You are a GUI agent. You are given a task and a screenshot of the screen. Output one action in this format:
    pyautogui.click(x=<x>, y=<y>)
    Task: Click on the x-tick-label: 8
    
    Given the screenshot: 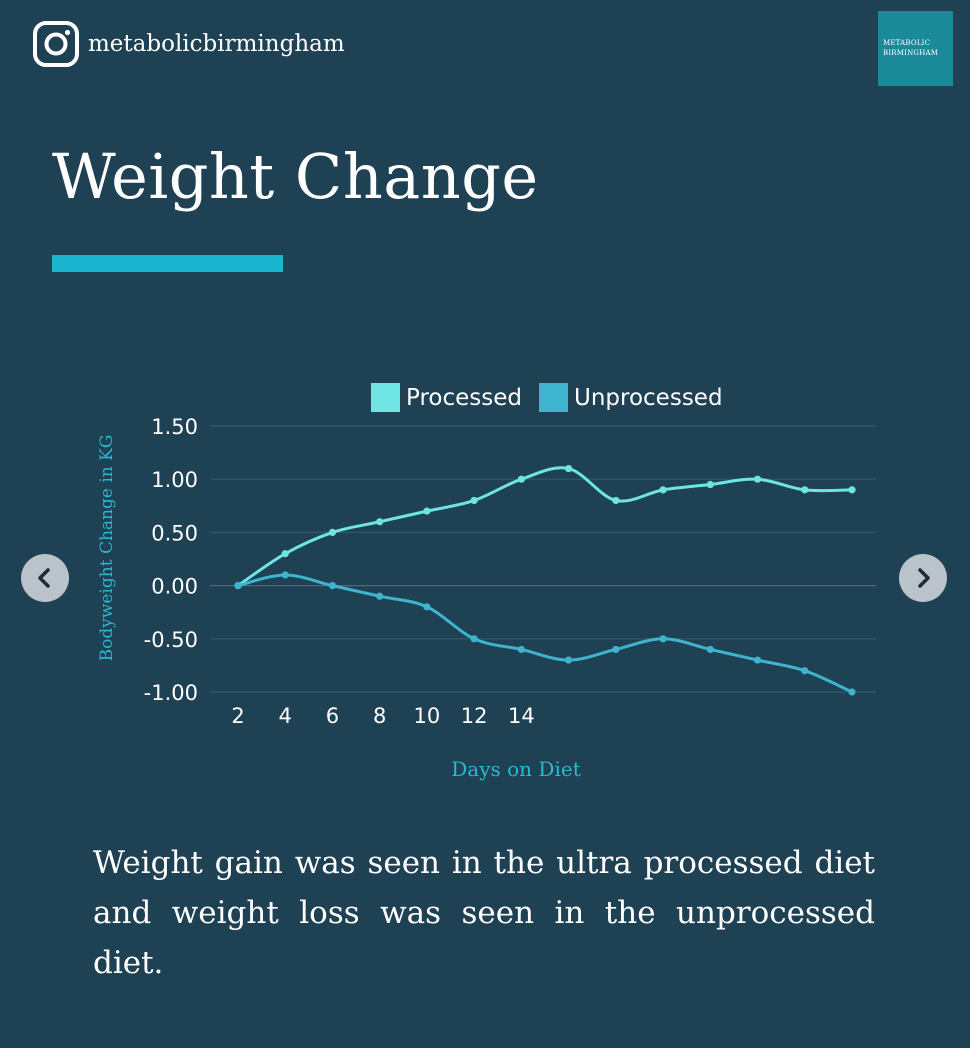 What is the action you would take?
    pyautogui.click(x=379, y=716)
    